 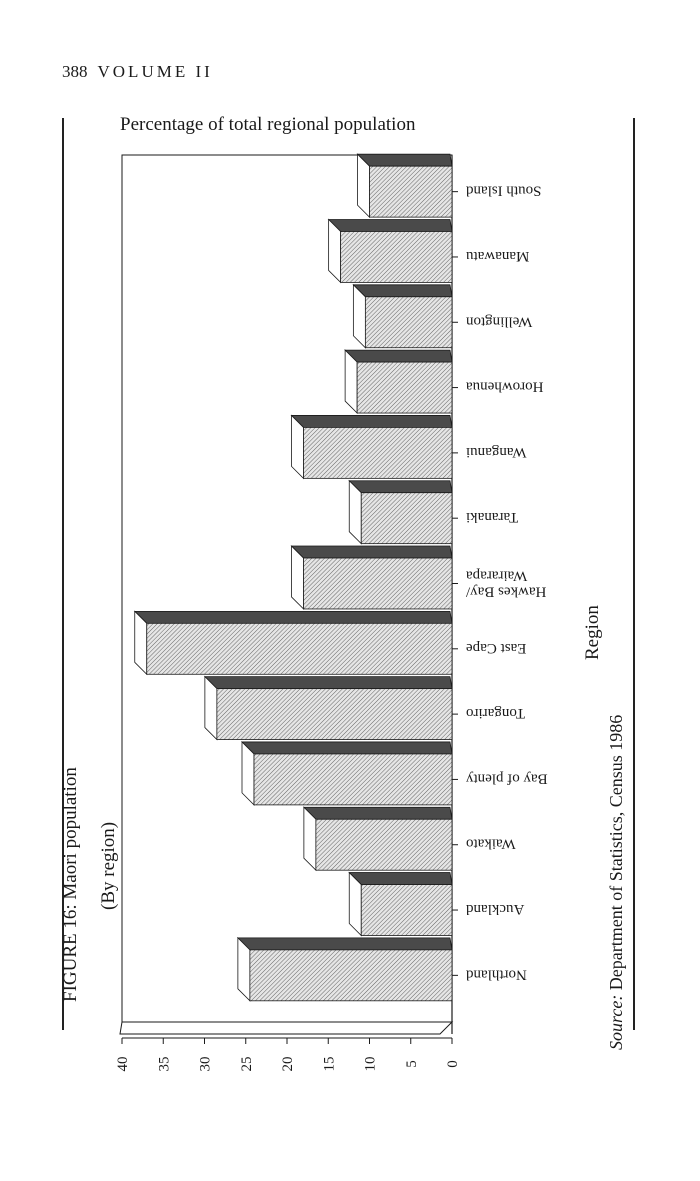 What do you see at coordinates (123, 1064) in the screenshot?
I see `value-tick-label: 40` at bounding box center [123, 1064].